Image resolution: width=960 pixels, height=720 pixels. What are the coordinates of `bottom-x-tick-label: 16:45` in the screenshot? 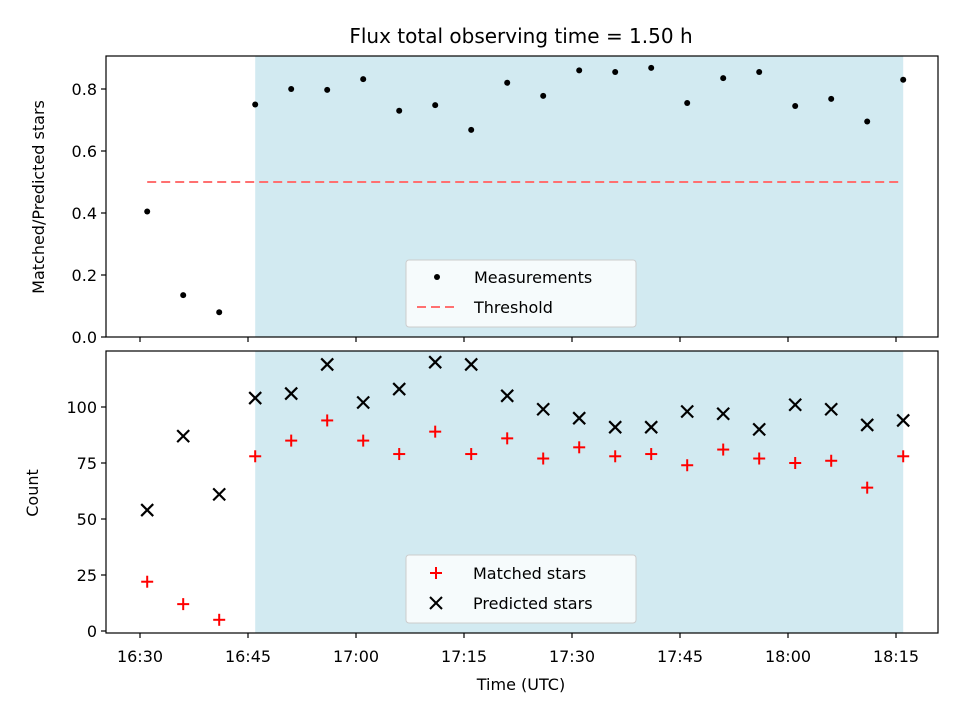 It's located at (248, 656).